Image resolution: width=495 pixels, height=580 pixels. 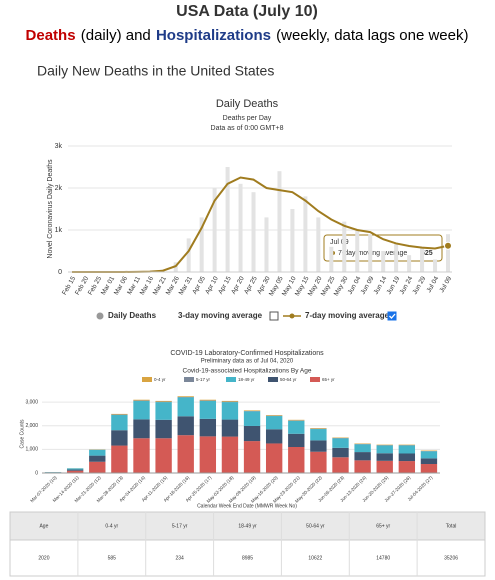 I want to click on y-tick-label: 2,000, so click(x=31, y=426).